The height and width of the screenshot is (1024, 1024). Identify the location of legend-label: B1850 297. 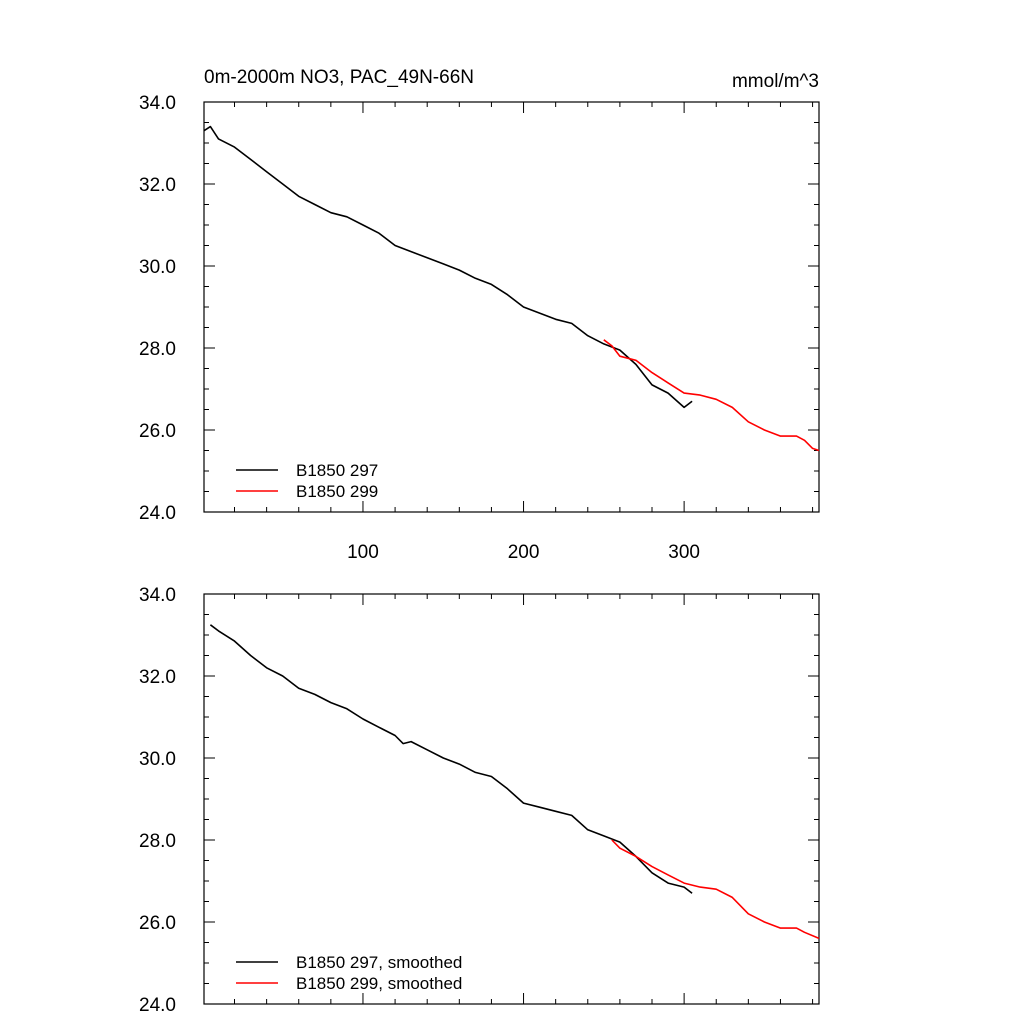
(337, 470).